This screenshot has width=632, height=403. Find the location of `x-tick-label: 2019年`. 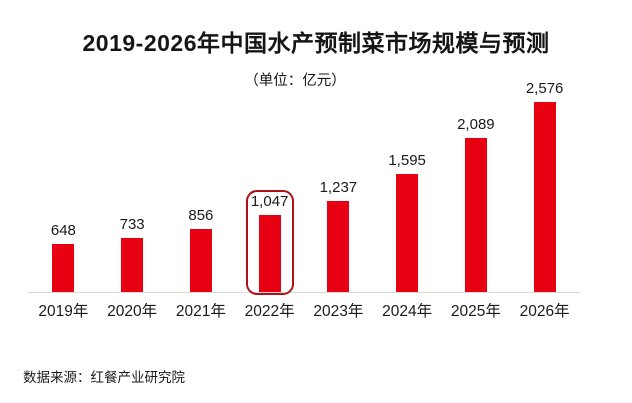

x-tick-label: 2019年 is located at coordinates (63, 311).